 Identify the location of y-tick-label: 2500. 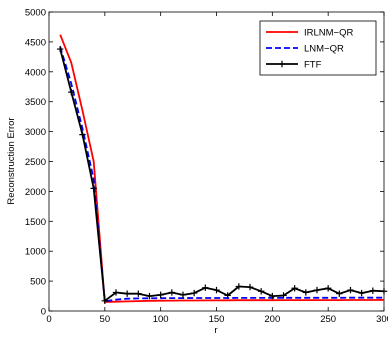
(35, 162).